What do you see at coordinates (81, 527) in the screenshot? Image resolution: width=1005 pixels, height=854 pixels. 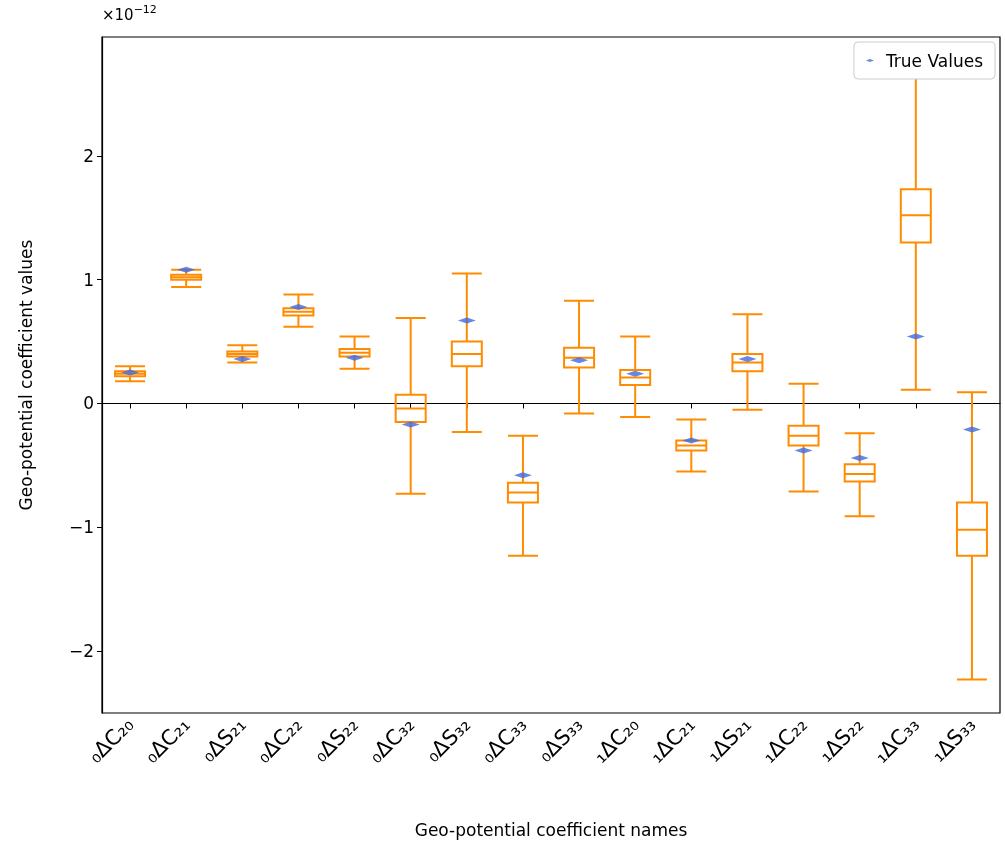 I see `y-tick-label: −1` at bounding box center [81, 527].